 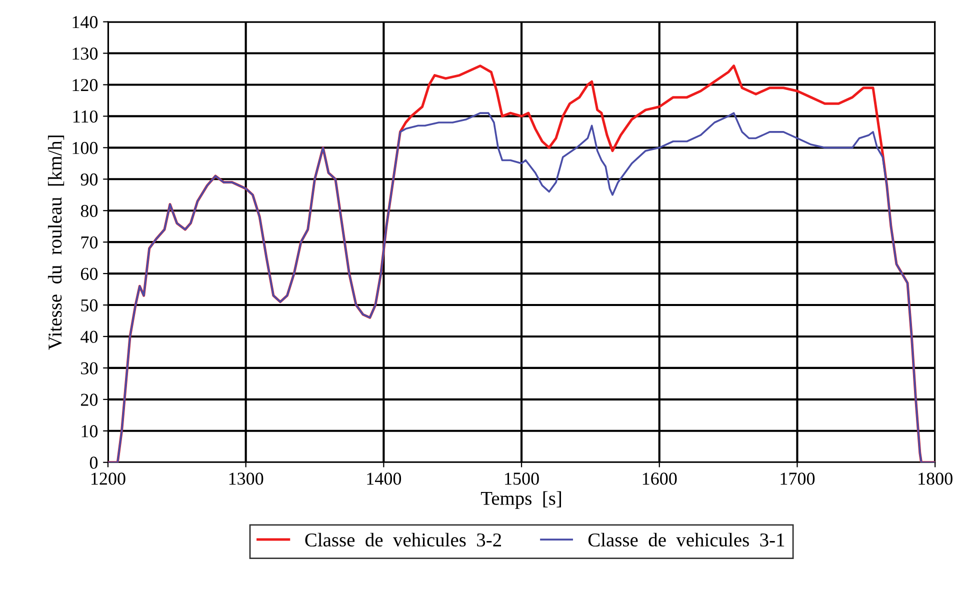 I want to click on x-tick-label: 1800, so click(x=935, y=478).